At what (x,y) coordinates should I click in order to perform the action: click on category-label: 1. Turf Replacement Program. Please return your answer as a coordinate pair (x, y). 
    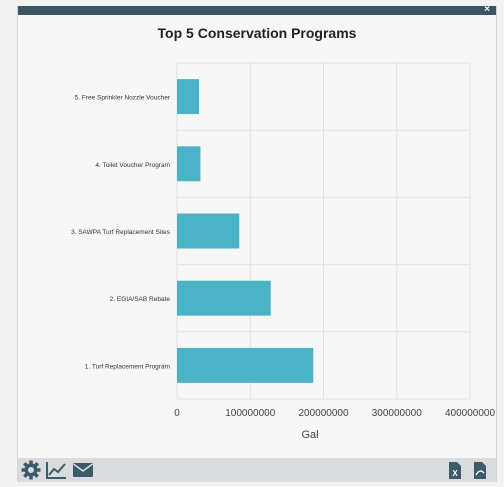
    Looking at the image, I should click on (127, 366).